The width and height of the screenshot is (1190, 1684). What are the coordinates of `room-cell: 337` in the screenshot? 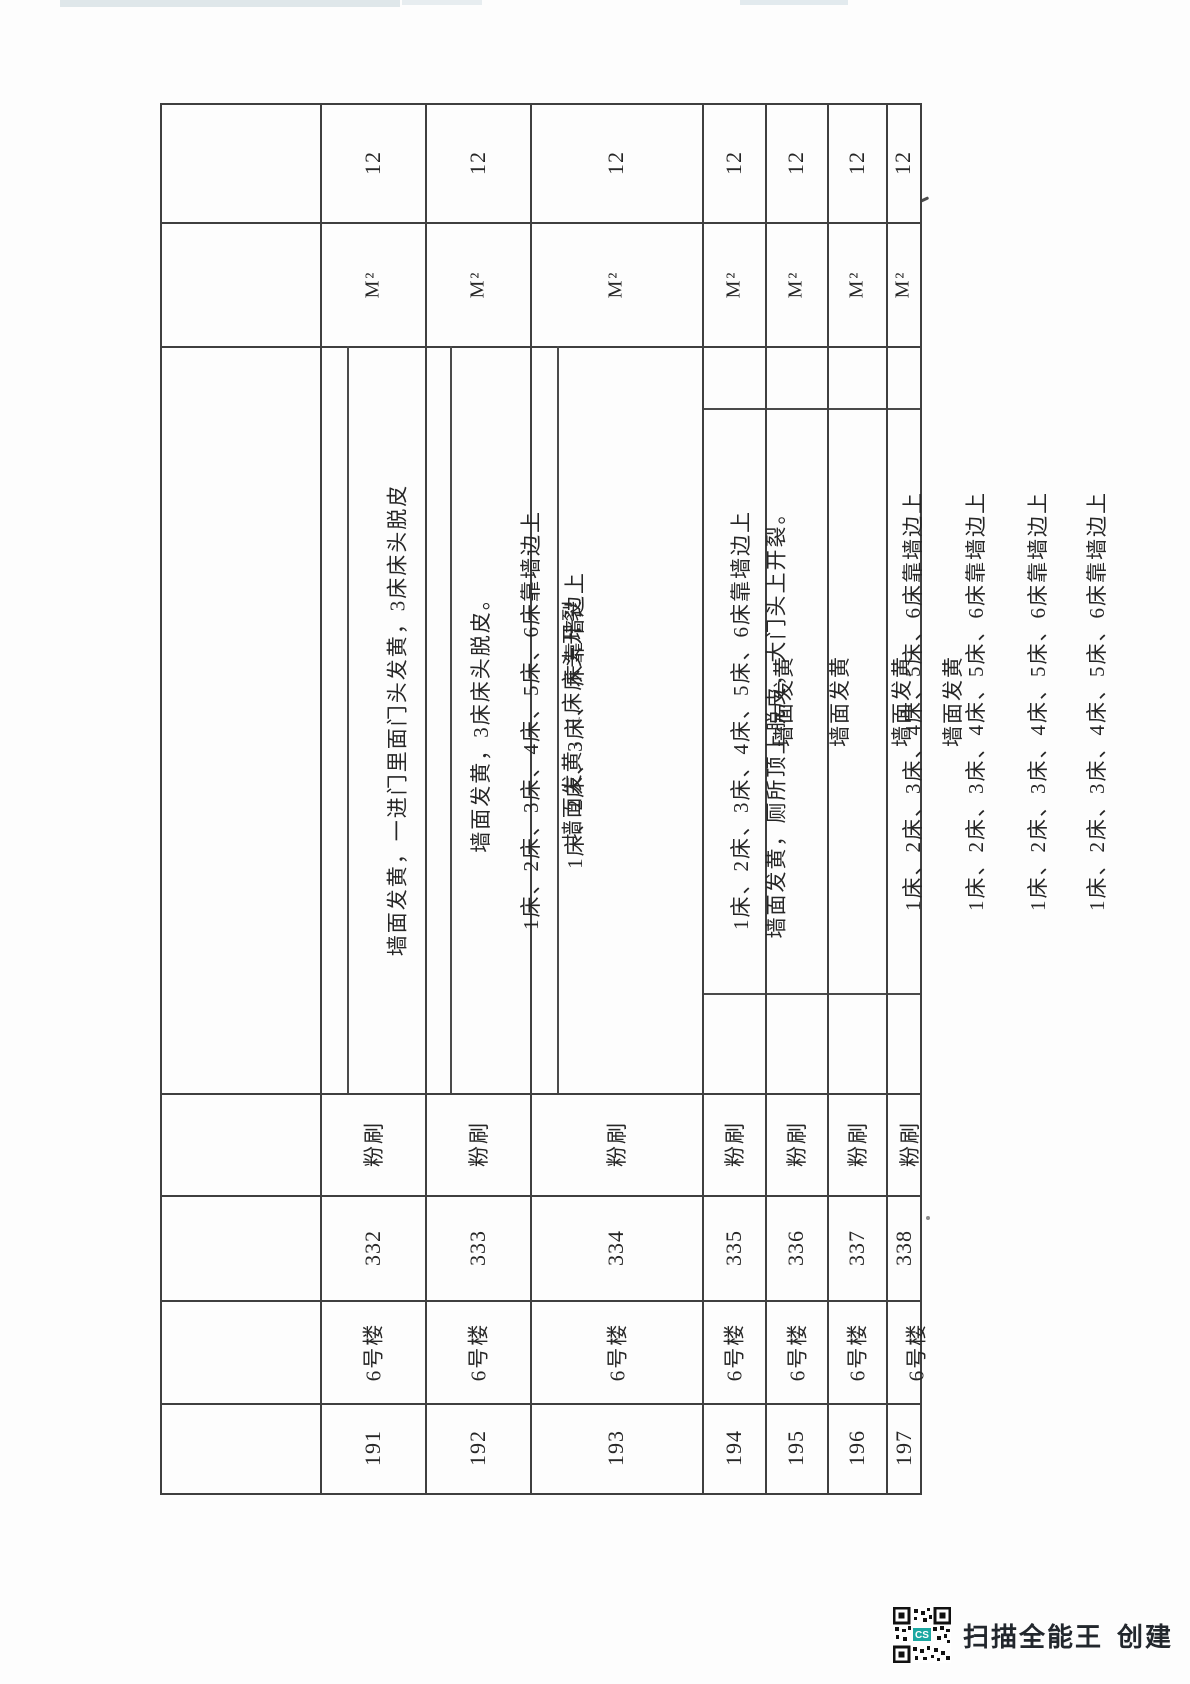 It's located at (856, 1247).